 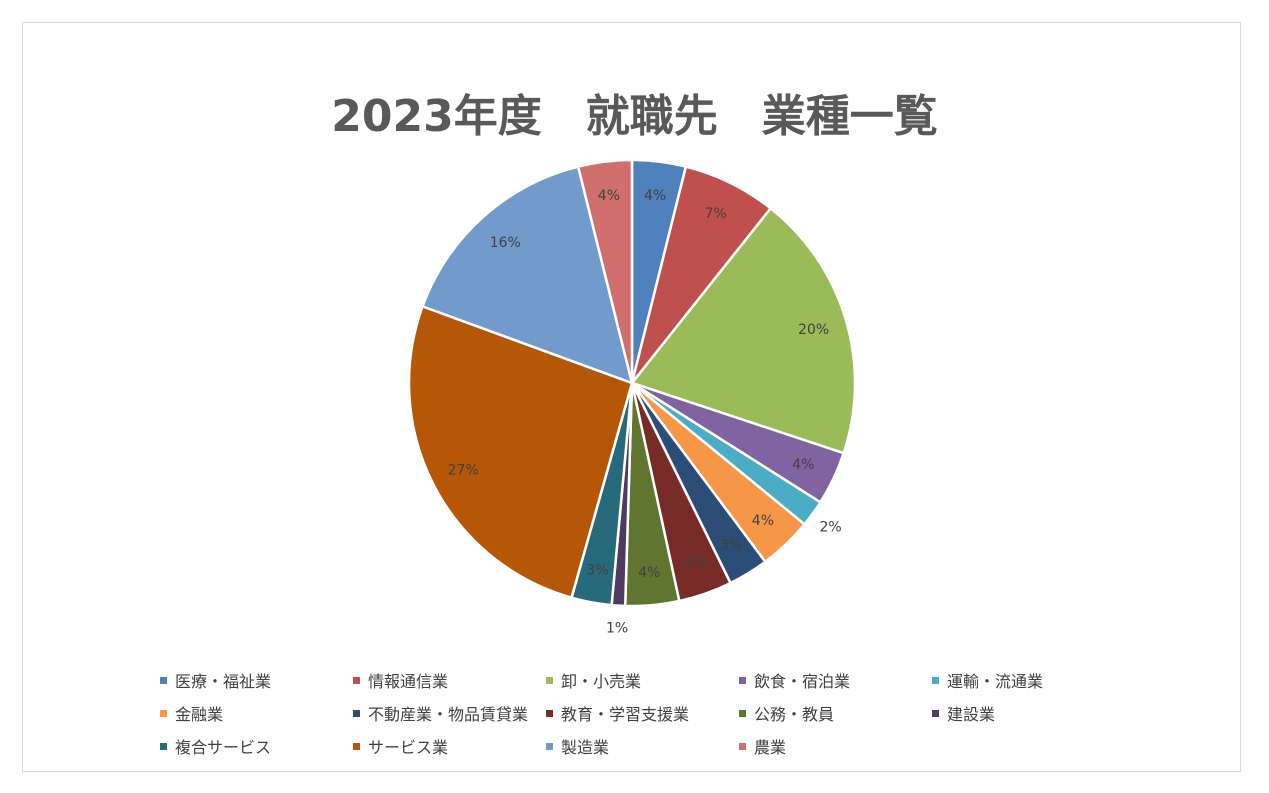 I want to click on legend-item: 情報通信業, so click(x=400, y=680).